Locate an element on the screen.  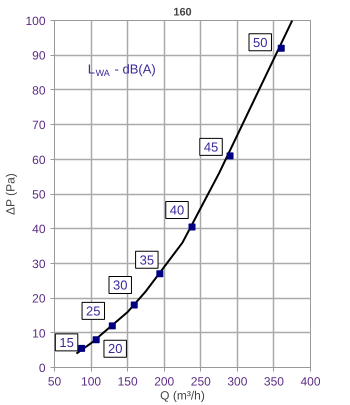
x-tick-label: 250 is located at coordinates (201, 381).